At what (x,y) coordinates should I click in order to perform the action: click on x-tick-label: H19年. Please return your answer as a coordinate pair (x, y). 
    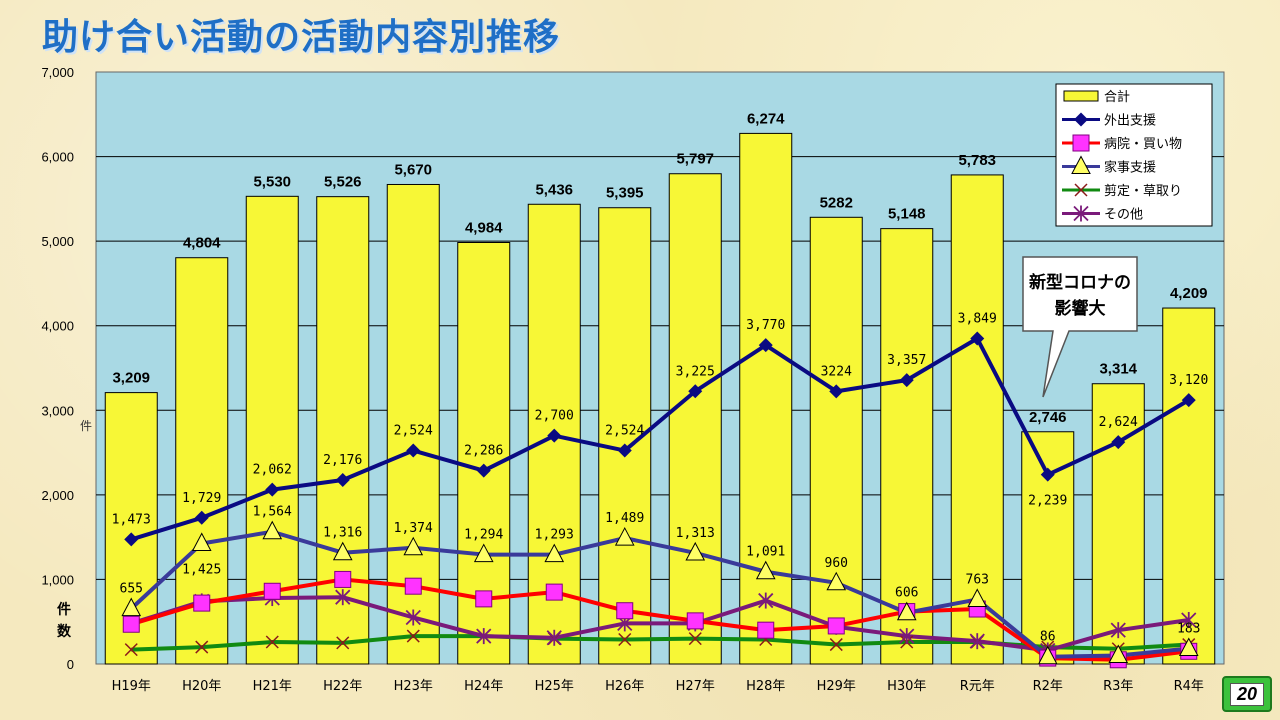
    Looking at the image, I should click on (131, 686).